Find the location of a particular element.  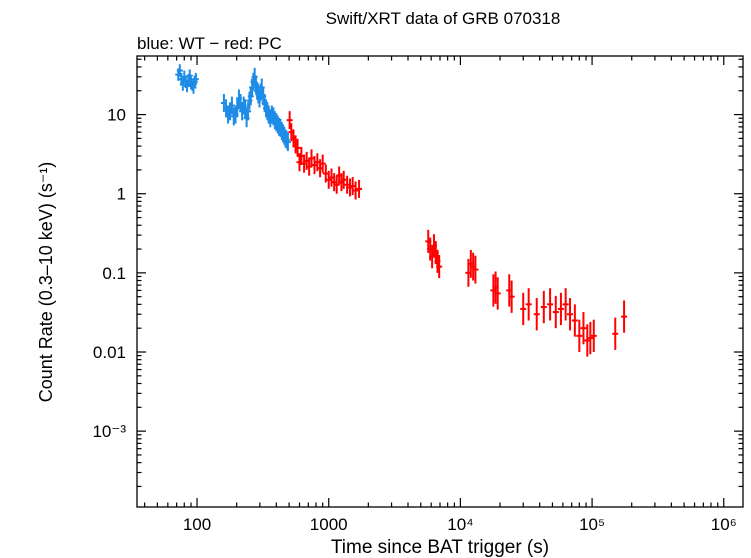

series-wt is located at coordinates (233, 108).